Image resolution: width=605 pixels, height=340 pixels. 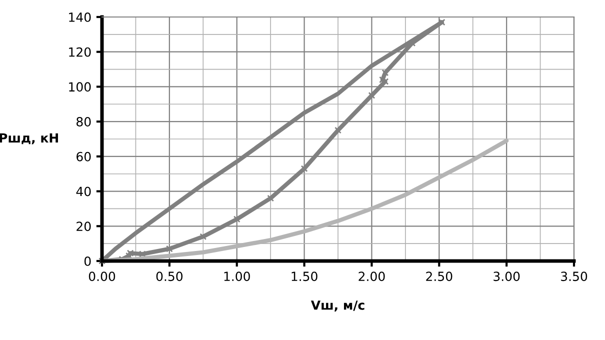 I want to click on y-tick-label: 0, so click(x=87, y=261).